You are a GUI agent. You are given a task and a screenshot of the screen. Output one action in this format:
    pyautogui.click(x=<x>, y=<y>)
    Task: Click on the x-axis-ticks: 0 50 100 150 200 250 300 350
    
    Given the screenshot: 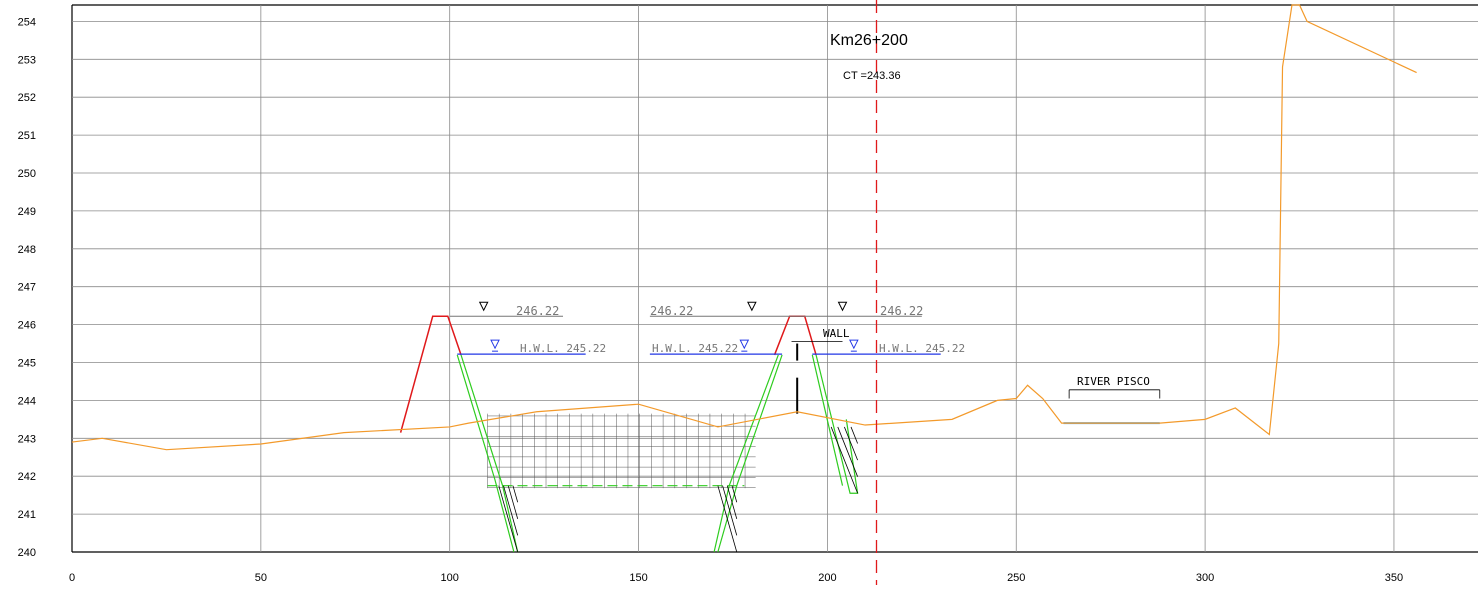 What is the action you would take?
    pyautogui.click(x=736, y=578)
    